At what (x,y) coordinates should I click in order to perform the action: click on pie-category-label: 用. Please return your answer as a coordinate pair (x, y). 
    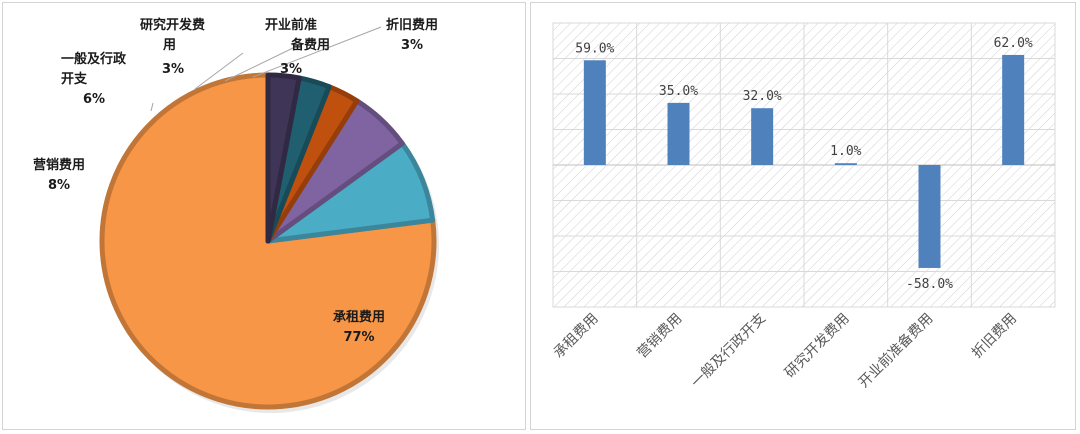
    Looking at the image, I should click on (169, 45).